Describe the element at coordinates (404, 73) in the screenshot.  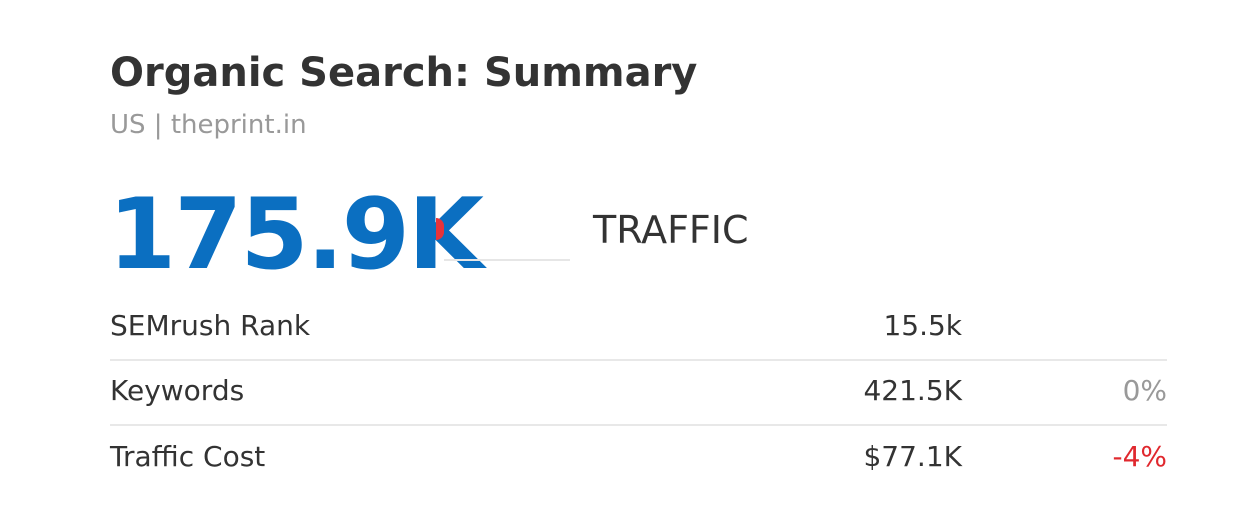
I see `title: Organic Search: Summary` at that location.